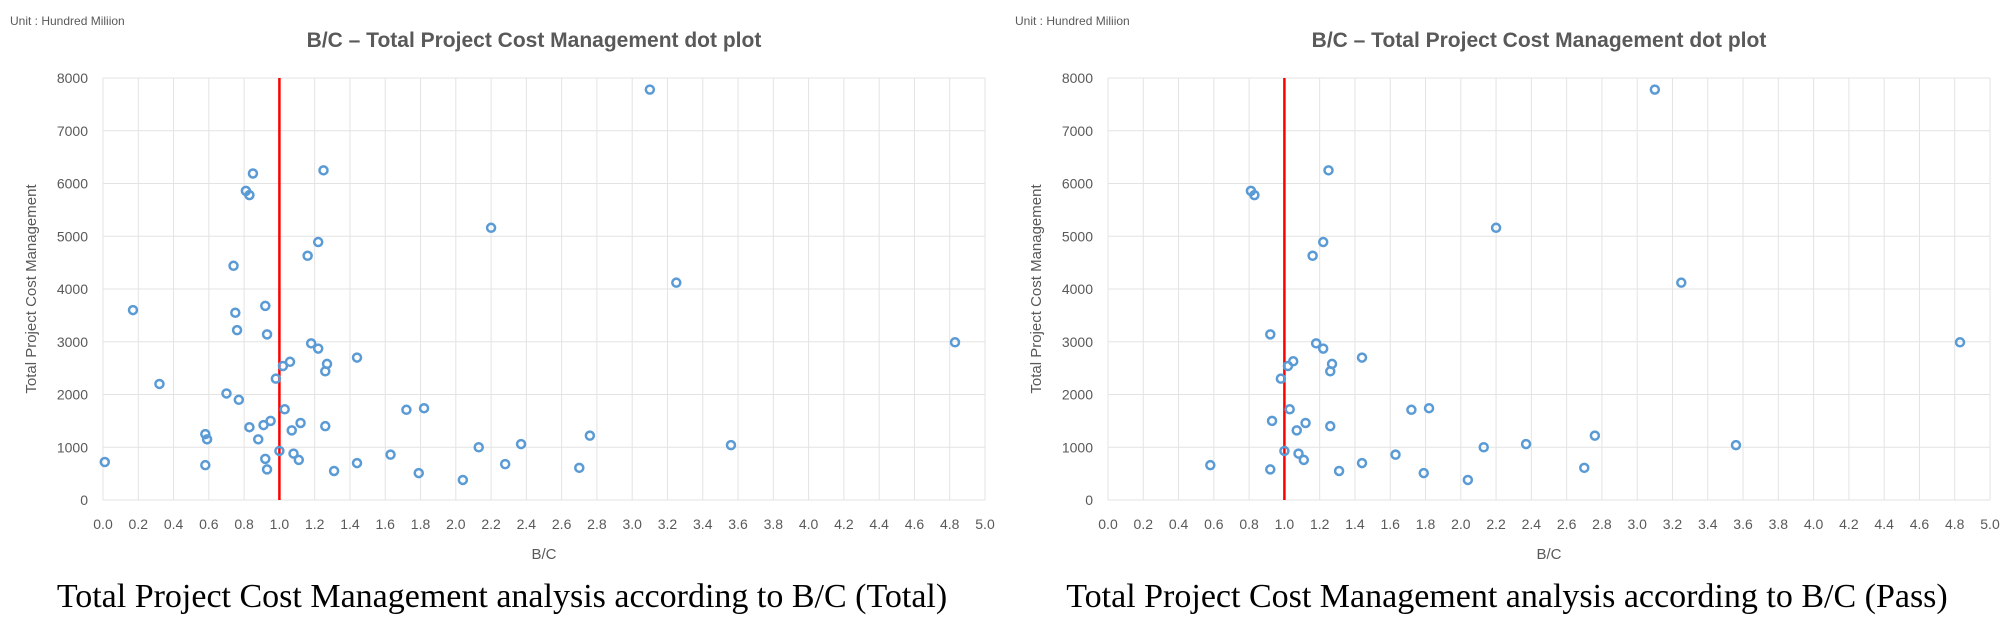 This screenshot has width=2009, height=630. I want to click on y-tick-label: 7000, so click(1077, 131).